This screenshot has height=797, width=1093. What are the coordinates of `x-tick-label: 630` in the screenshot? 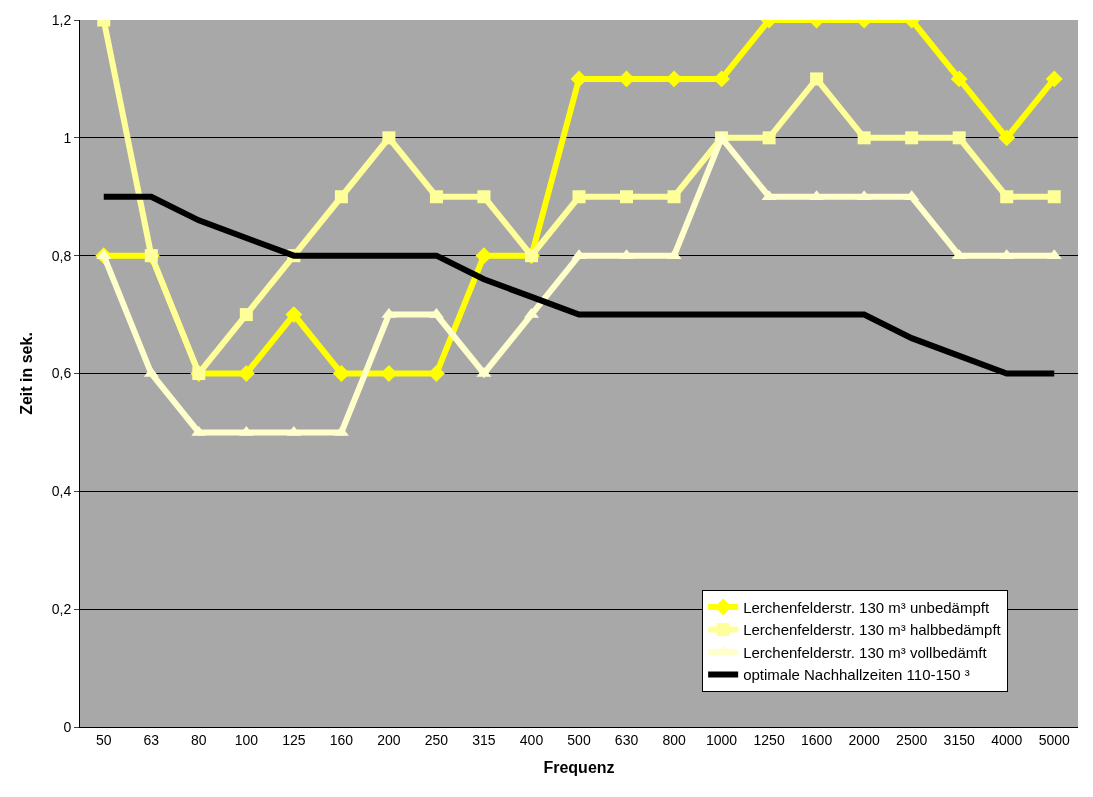 It's located at (626, 739).